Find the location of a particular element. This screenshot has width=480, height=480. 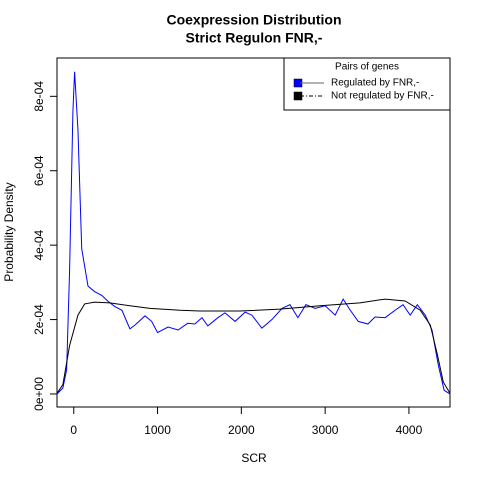

y-tick-label: 6e-04 is located at coordinates (39, 170).